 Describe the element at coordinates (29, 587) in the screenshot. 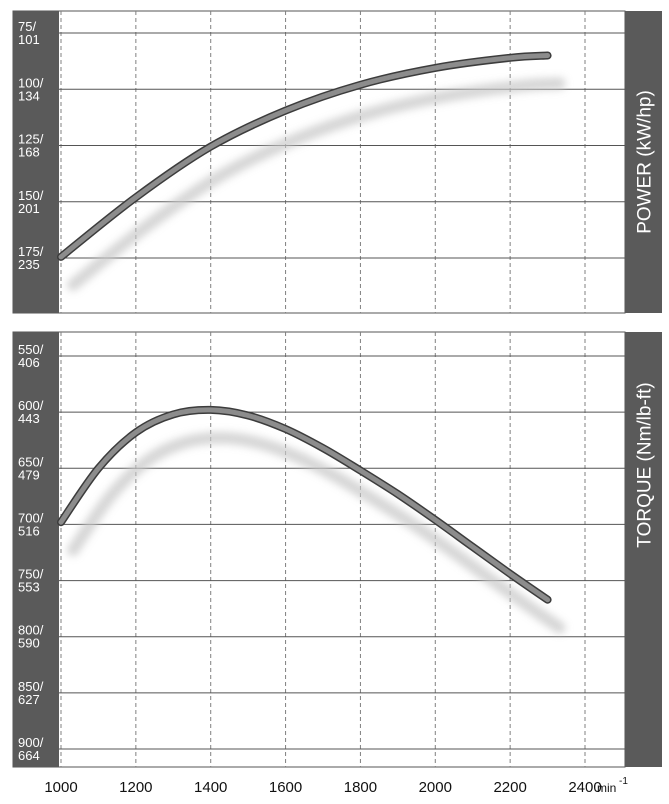

I see `torque-ytick-label-secondary: 553` at that location.